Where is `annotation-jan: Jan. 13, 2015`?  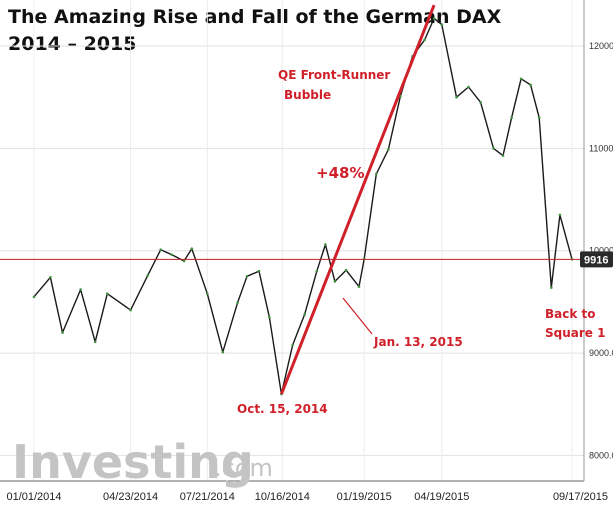
annotation-jan: Jan. 13, 2015 is located at coordinates (418, 342).